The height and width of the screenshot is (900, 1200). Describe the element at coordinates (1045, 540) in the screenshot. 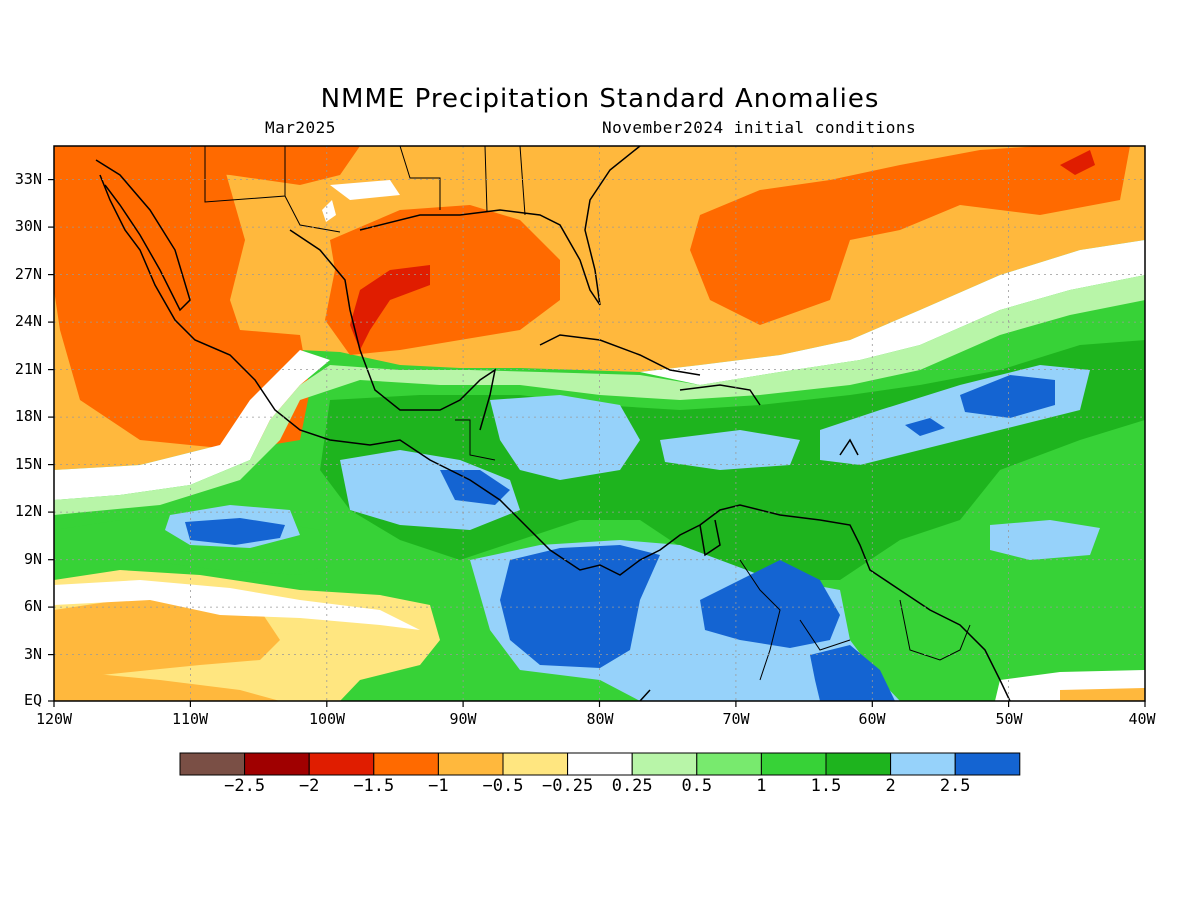

I see `light-blue-region-east` at that location.